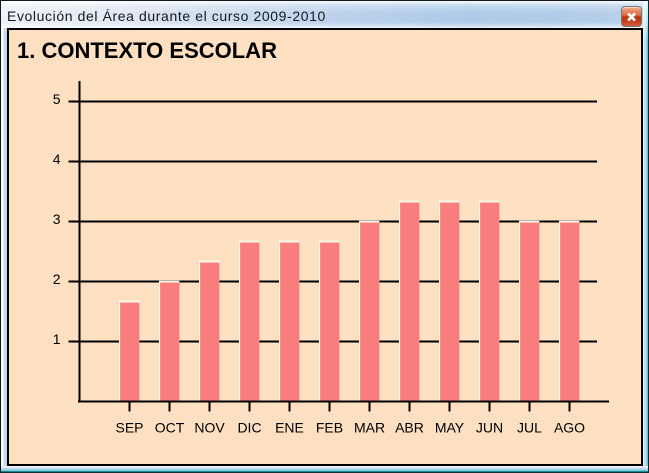 The image size is (649, 473). I want to click on svg-text: SEP, so click(129, 428).